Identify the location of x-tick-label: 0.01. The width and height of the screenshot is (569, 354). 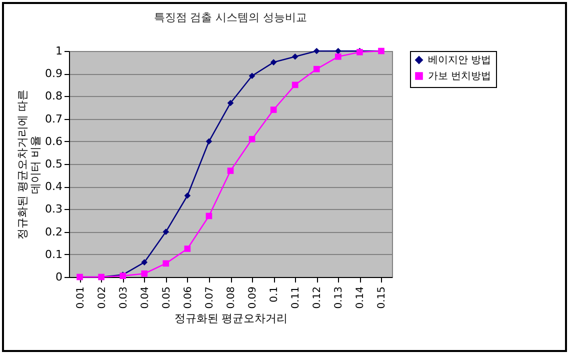
(80, 297).